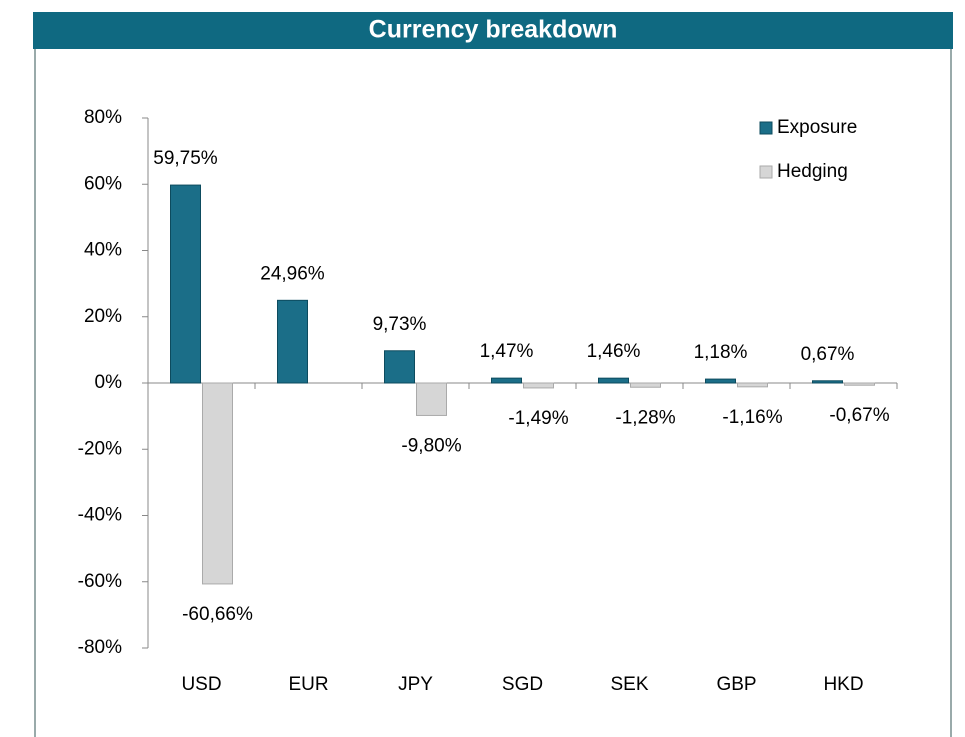 The image size is (965, 737). Describe the element at coordinates (109, 382) in the screenshot. I see `y-tick-label: 0%` at that location.